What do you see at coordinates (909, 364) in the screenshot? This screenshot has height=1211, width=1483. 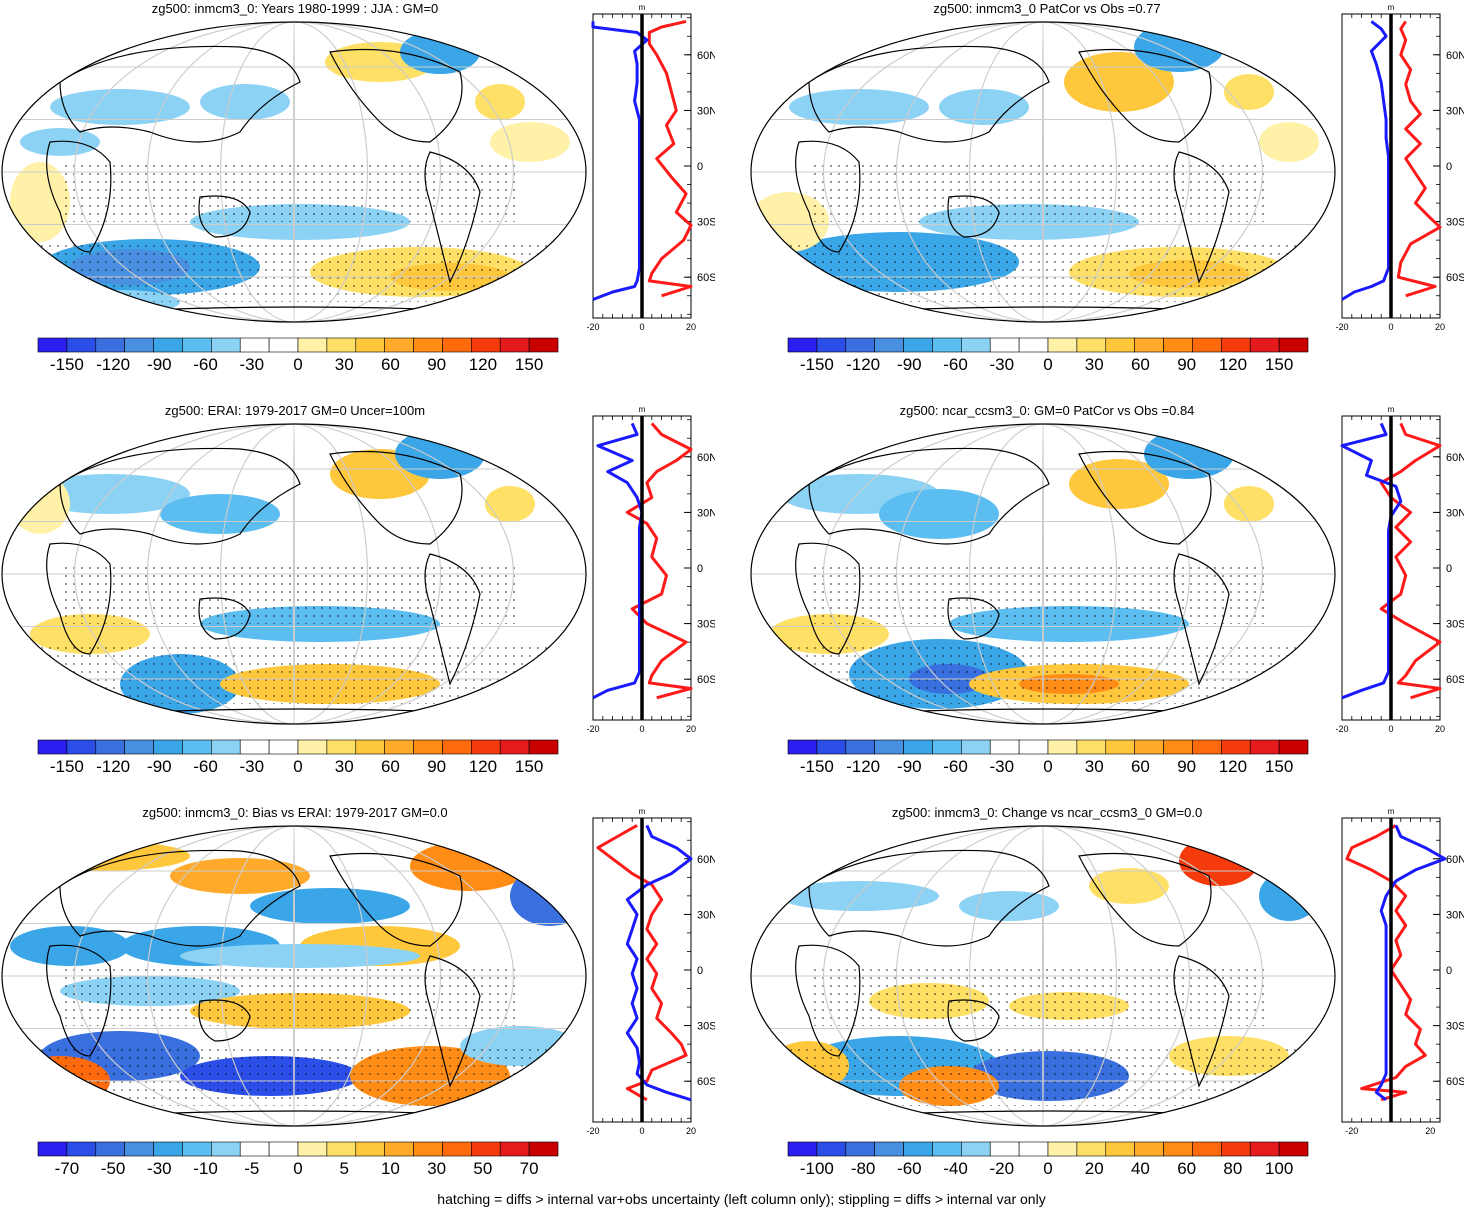 I see `colorbar-label: -90` at bounding box center [909, 364].